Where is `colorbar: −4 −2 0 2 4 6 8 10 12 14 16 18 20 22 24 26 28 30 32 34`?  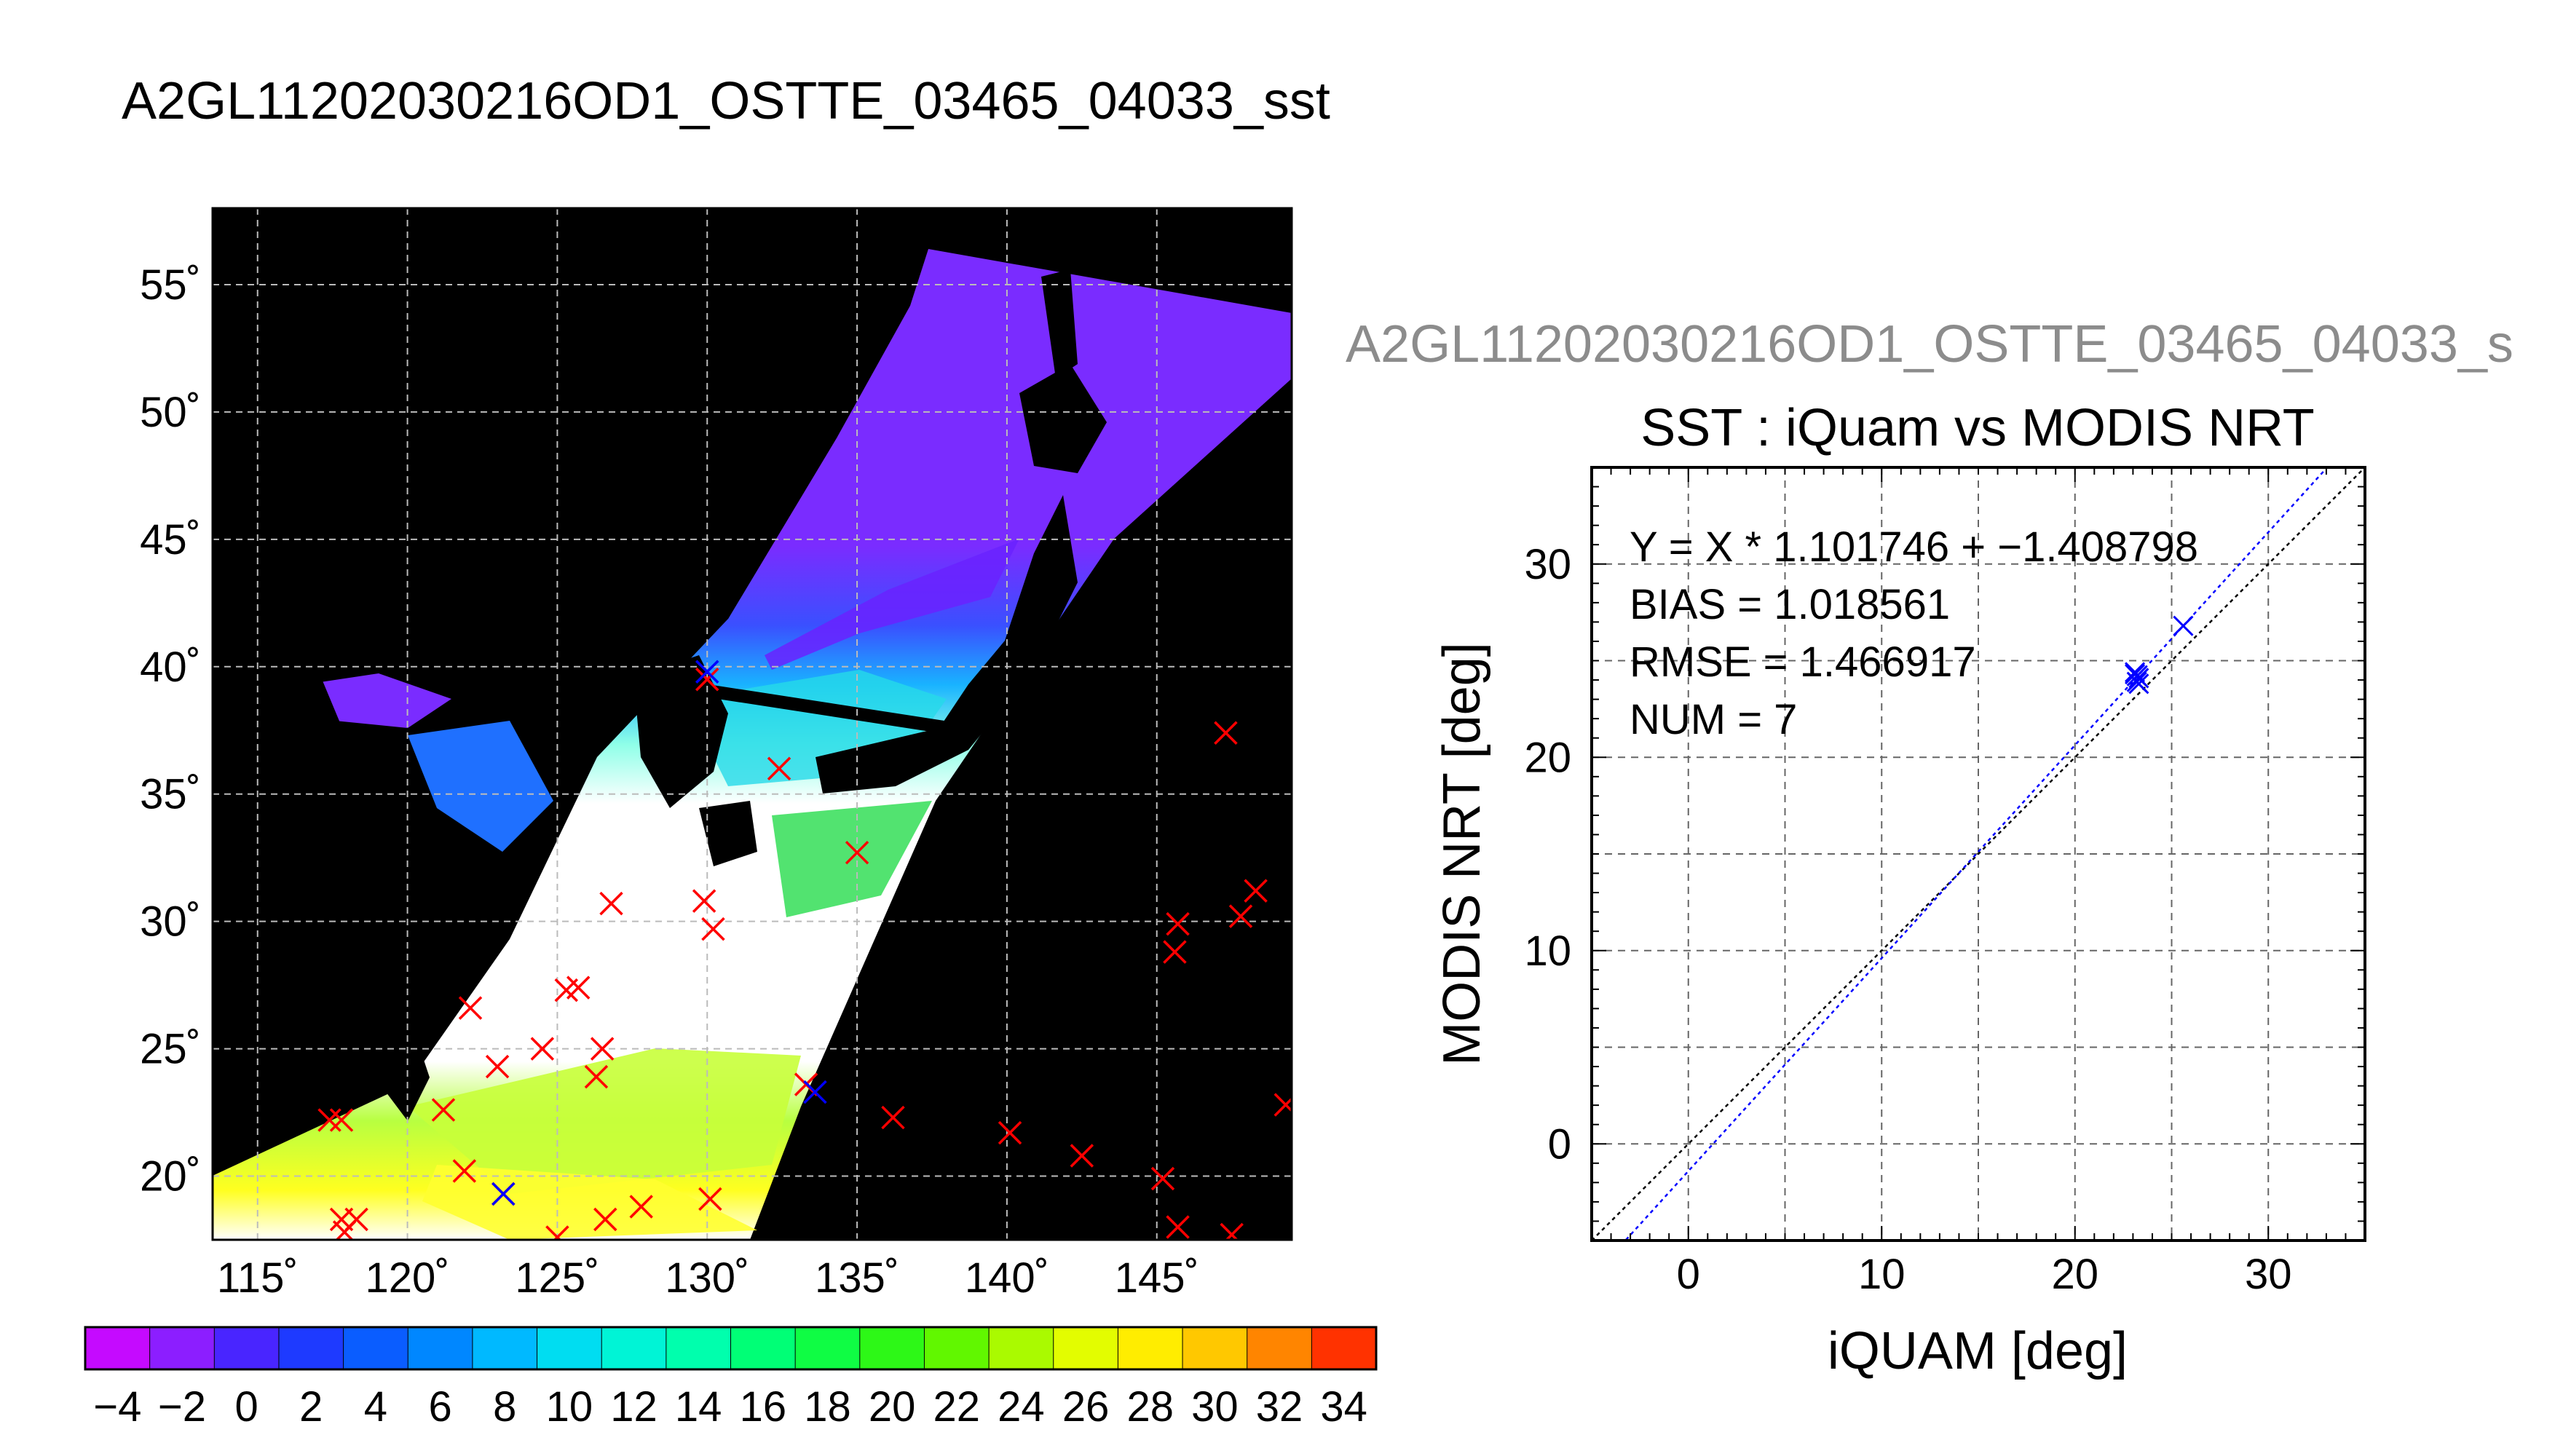 colorbar: −4 −2 0 2 4 6 8 10 12 14 16 18 20 22 24 26 28 30 32 34 is located at coordinates (731, 1378).